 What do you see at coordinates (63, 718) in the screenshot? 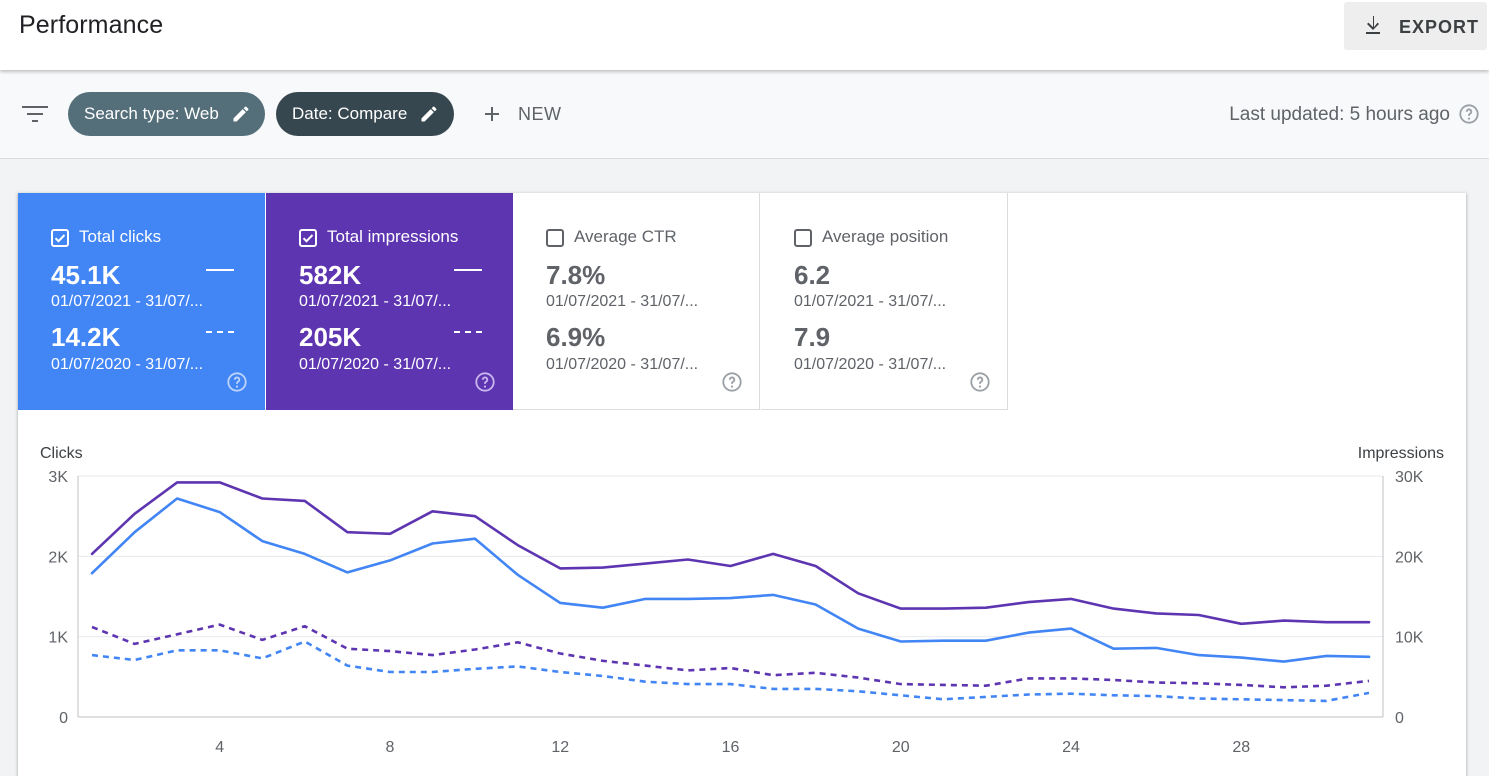
I see `y-tick-label-left: 0` at bounding box center [63, 718].